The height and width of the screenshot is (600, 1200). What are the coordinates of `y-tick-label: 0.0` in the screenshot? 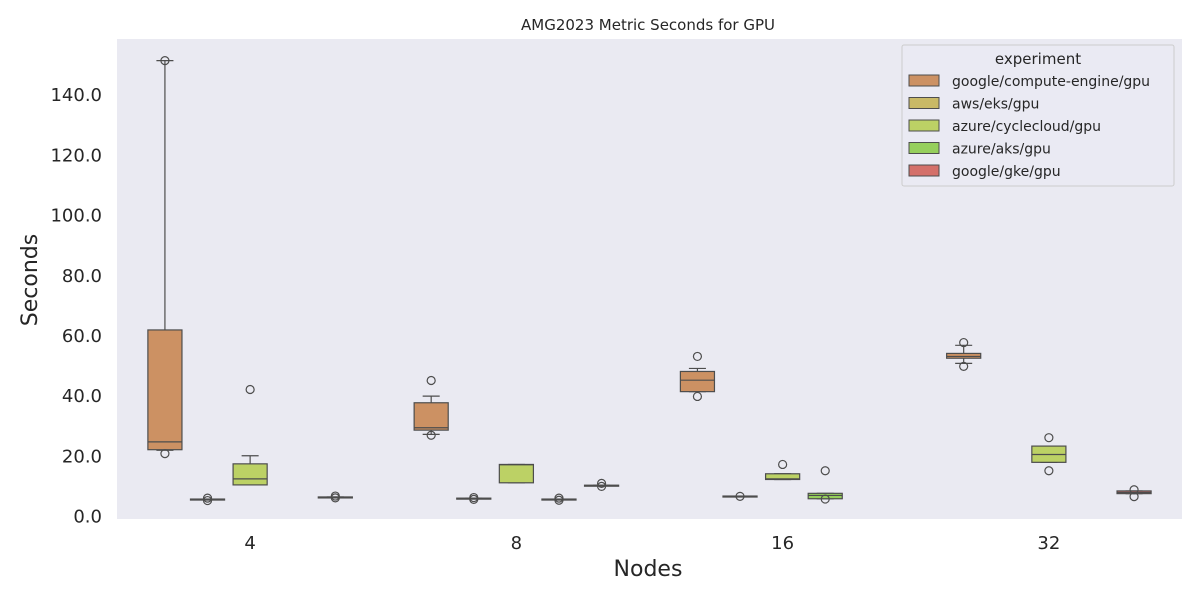 It's located at (87, 517).